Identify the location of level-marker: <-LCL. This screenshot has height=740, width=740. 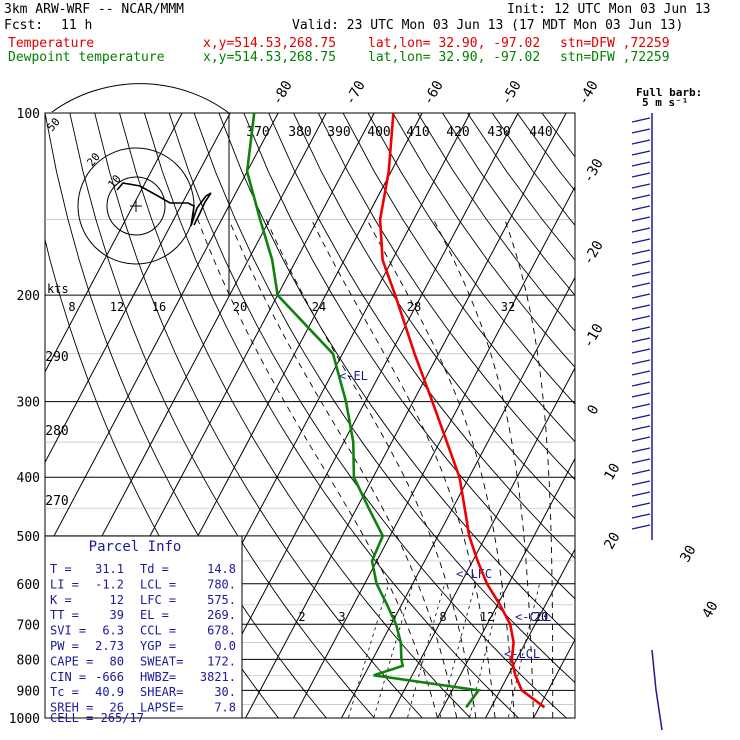
(522, 654).